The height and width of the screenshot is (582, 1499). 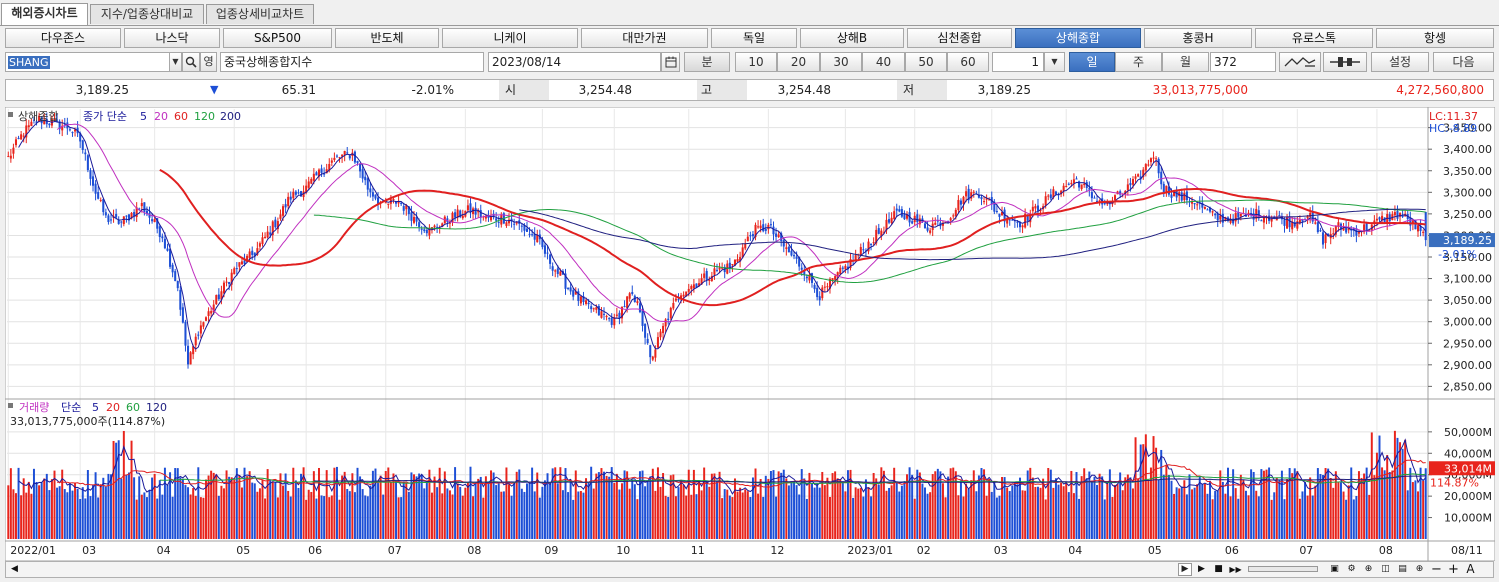 I want to click on zoom-plus-icon: +, so click(x=1453, y=569).